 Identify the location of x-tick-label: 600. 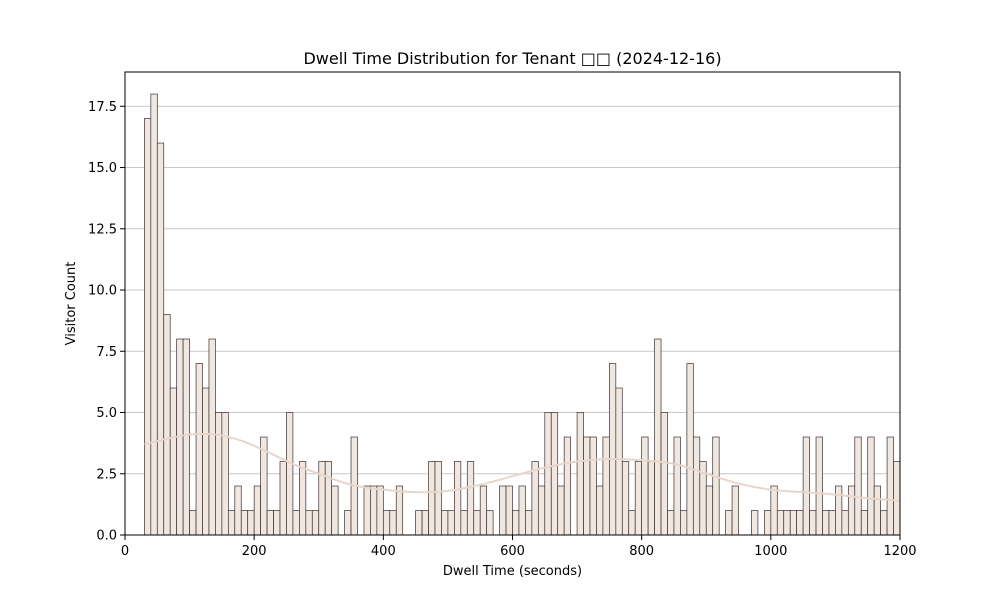
(512, 551).